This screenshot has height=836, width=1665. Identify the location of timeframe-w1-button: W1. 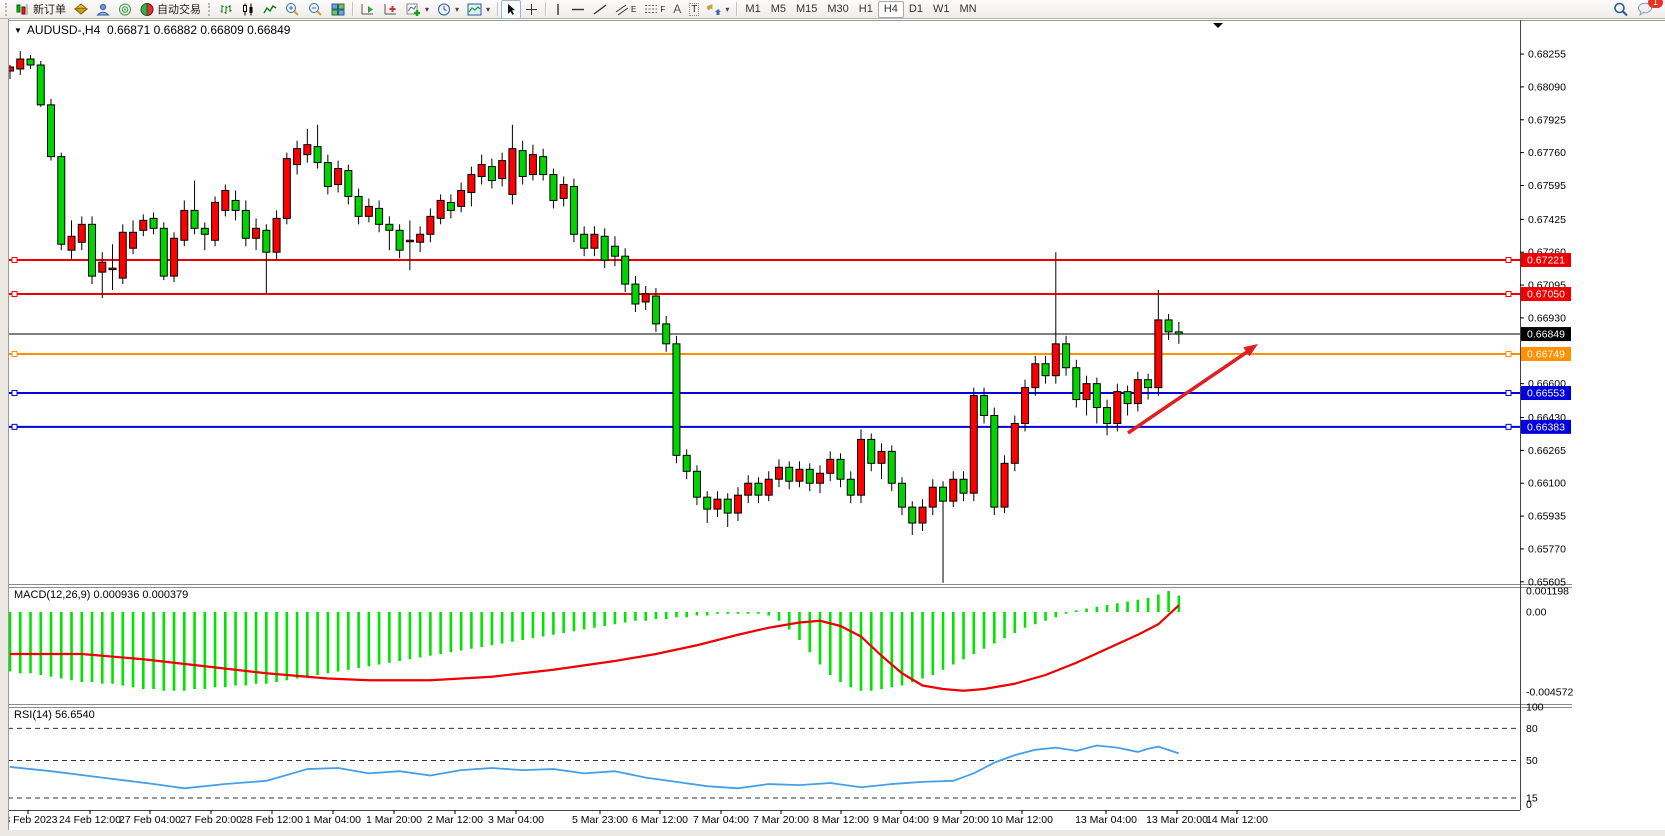
(941, 9).